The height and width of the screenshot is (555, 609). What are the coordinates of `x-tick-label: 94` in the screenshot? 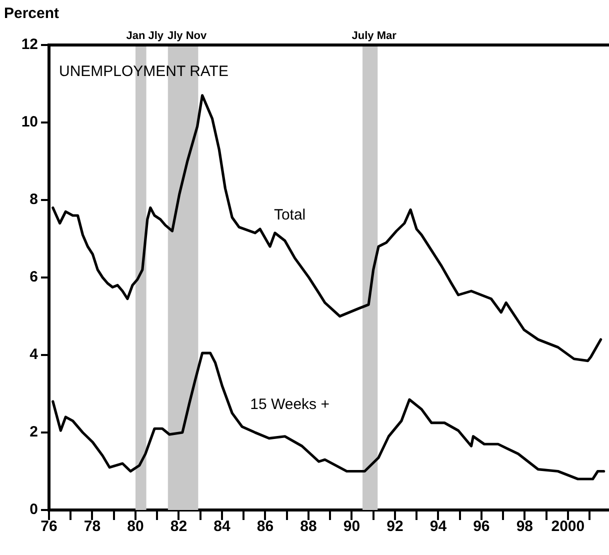 It's located at (439, 527).